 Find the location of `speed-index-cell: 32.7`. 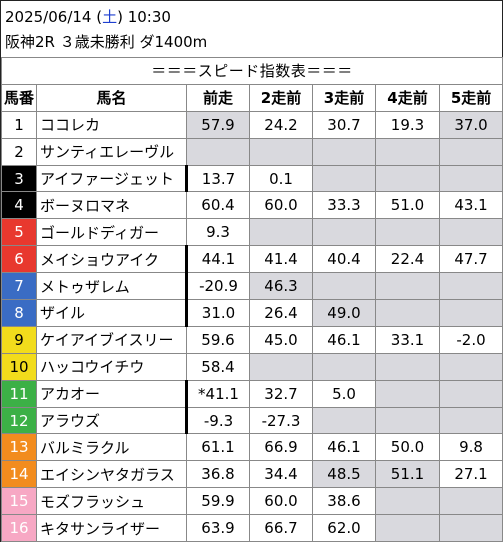

speed-index-cell: 32.7 is located at coordinates (281, 393).